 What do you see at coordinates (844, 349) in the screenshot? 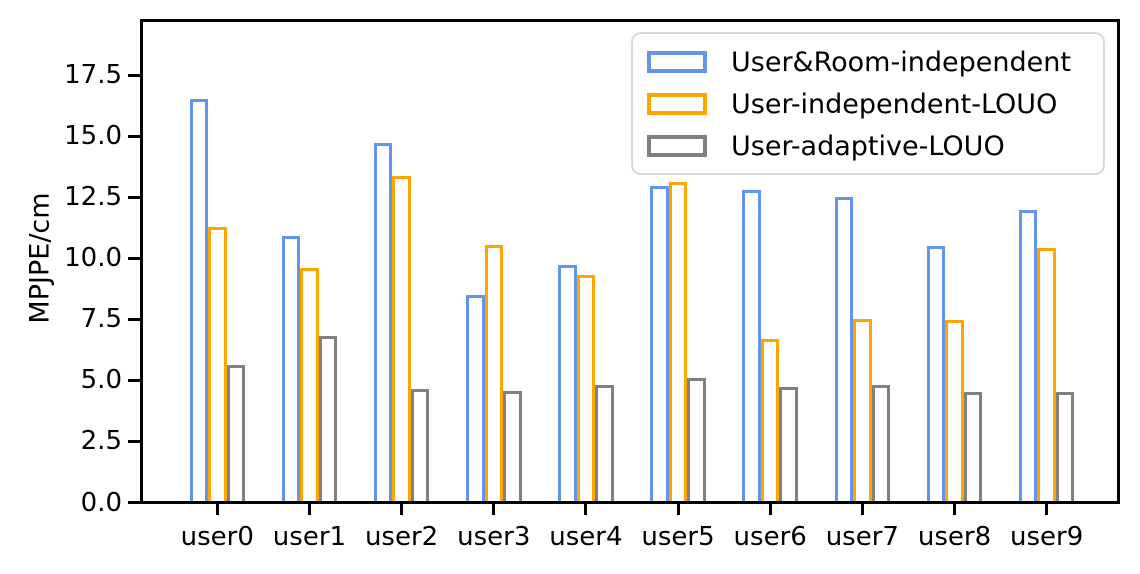
I see `bar-user7-series0` at bounding box center [844, 349].